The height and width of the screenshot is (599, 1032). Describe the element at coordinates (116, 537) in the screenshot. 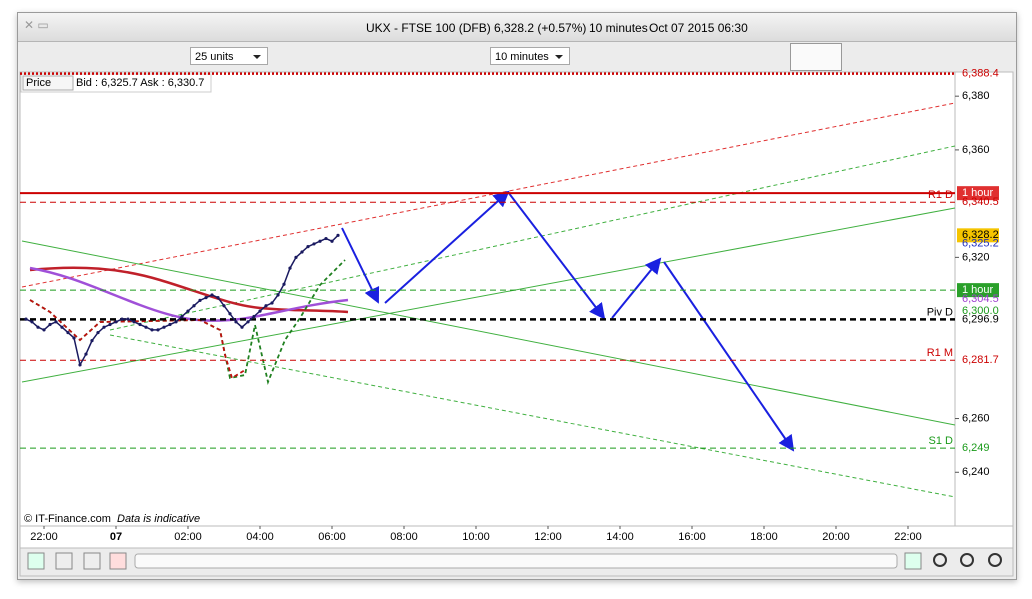

I see `x-tick-label: 07` at that location.